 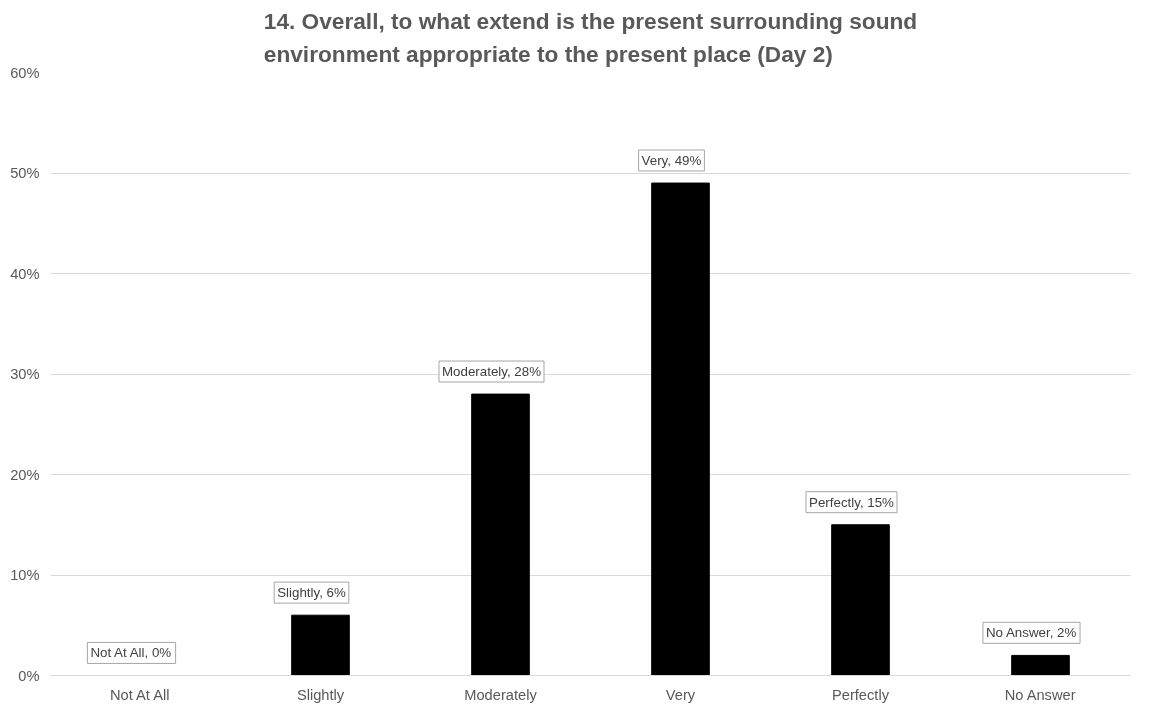 I want to click on chart-title: 14. Overall, to what extend is the present surrounding sound environment appropriate to the present place (Day 2), so click(x=590, y=37).